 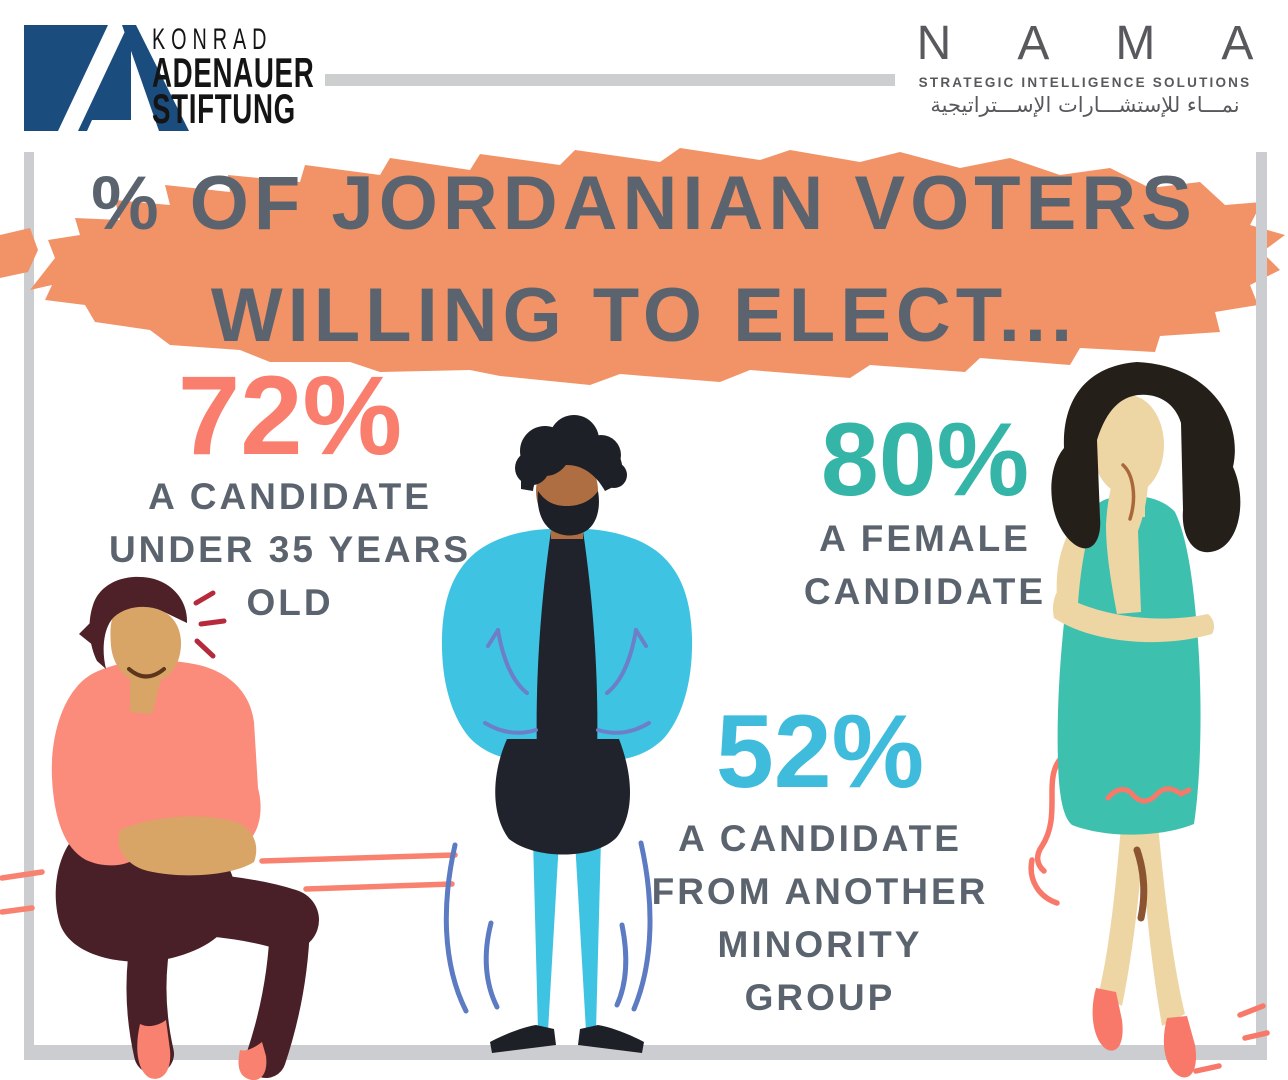 What do you see at coordinates (548, 927) in the screenshot?
I see `motion-lines` at bounding box center [548, 927].